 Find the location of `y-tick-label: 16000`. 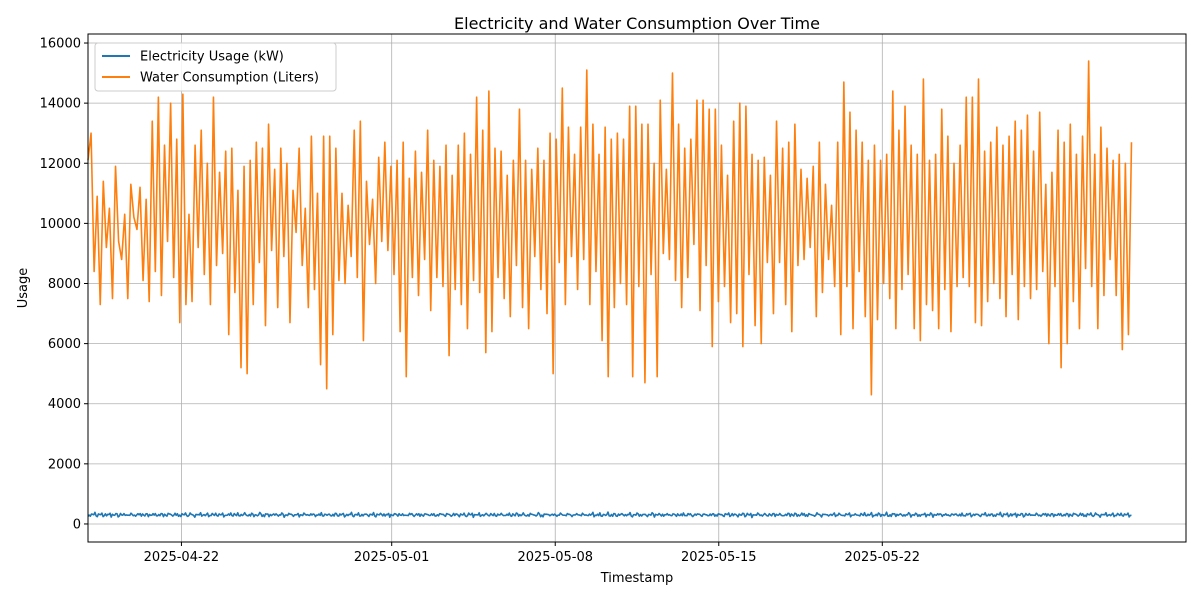

y-tick-label: 16000 is located at coordinates (60, 44).